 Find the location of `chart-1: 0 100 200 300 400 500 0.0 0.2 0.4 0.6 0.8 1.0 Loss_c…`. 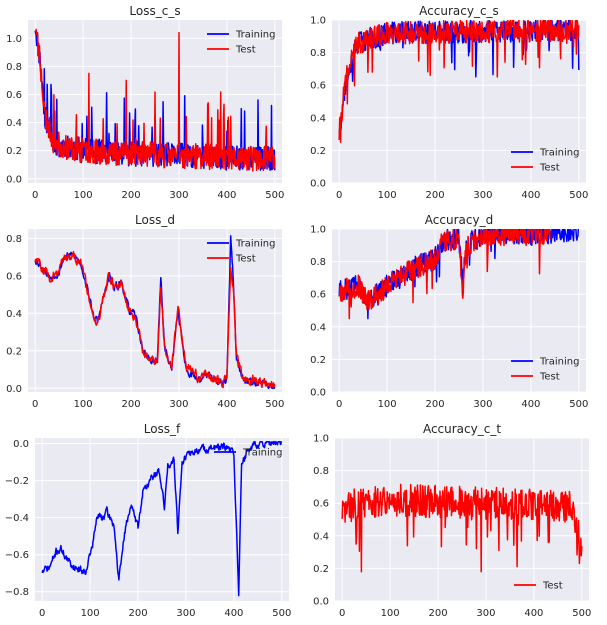

chart-1: 0 100 200 300 400 500 0.0 0.2 0.4 0.6 0.8 1.0 Loss_c… is located at coordinates (145, 102).